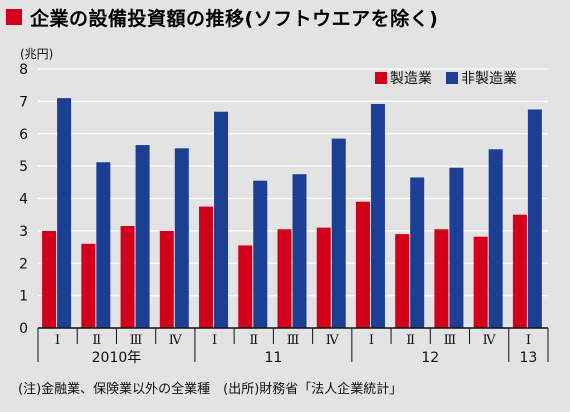  I want to click on y-tick-label: 1, so click(23, 297).